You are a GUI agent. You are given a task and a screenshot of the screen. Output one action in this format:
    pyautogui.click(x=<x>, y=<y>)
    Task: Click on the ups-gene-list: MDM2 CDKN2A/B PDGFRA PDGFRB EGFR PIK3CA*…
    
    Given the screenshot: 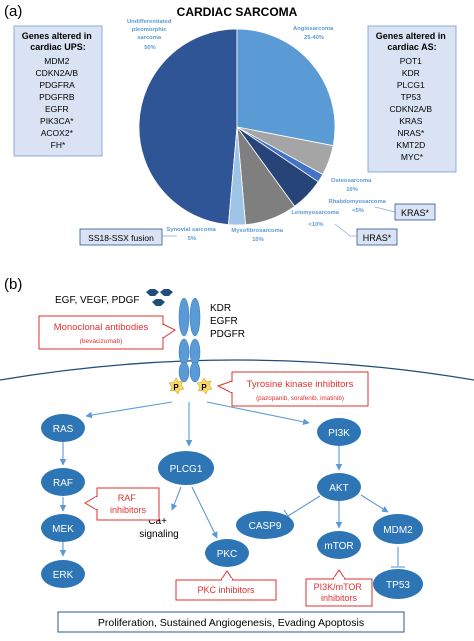 What is the action you would take?
    pyautogui.click(x=58, y=103)
    